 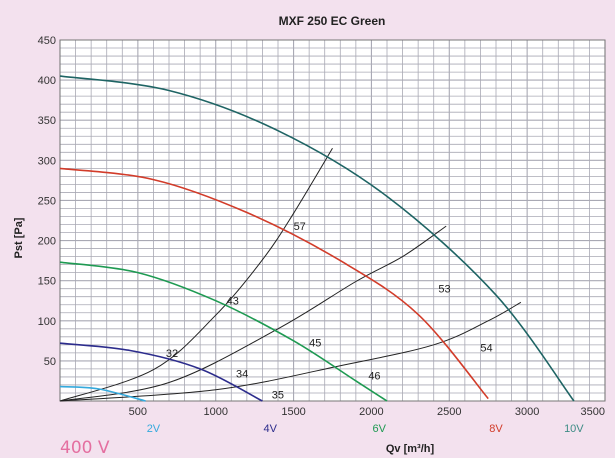 I want to click on efficiency-label: 45, so click(x=315, y=343).